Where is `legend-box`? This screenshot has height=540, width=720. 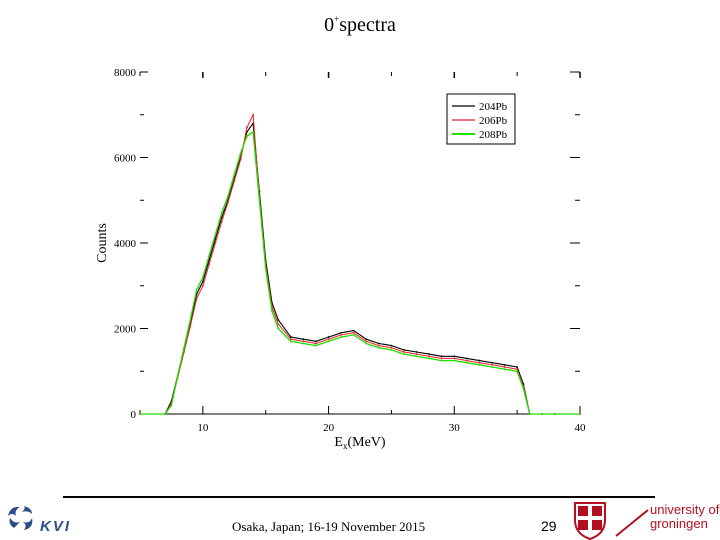 legend-box is located at coordinates (481, 119).